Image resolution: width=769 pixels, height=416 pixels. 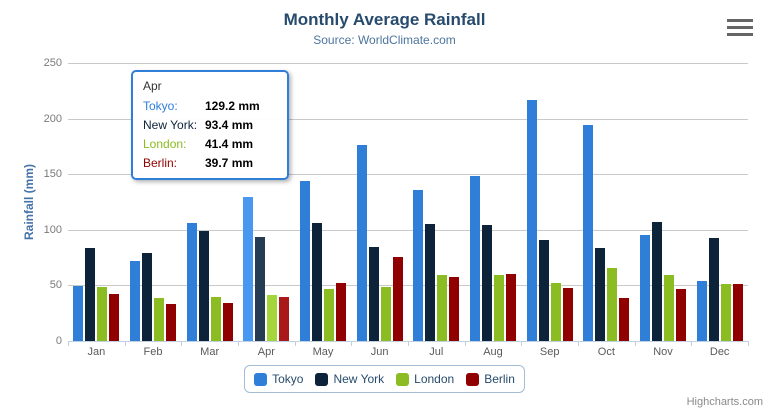 What do you see at coordinates (511, 307) in the screenshot?
I see `bar-berlin-aug` at bounding box center [511, 307].